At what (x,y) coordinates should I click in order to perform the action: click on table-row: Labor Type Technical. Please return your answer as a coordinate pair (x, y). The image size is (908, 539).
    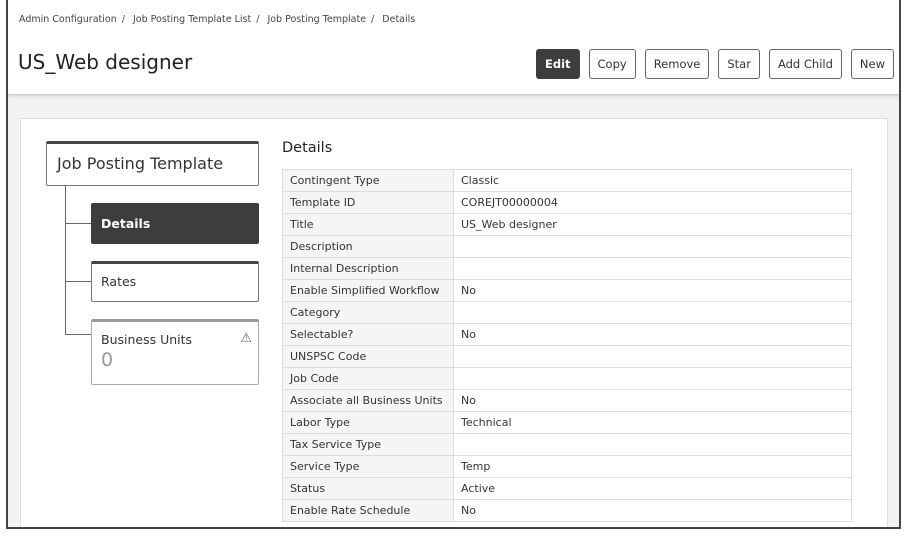
    Looking at the image, I should click on (567, 422).